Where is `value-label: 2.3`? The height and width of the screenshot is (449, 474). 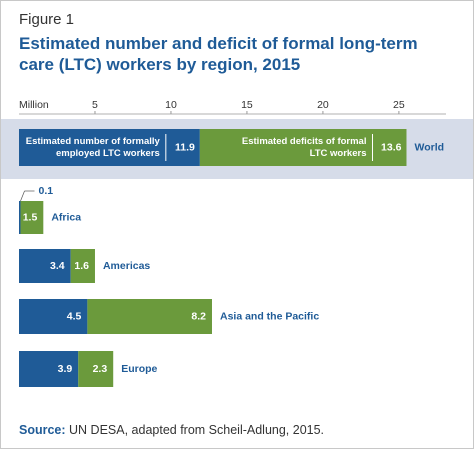 value-label: 2.3 is located at coordinates (100, 369).